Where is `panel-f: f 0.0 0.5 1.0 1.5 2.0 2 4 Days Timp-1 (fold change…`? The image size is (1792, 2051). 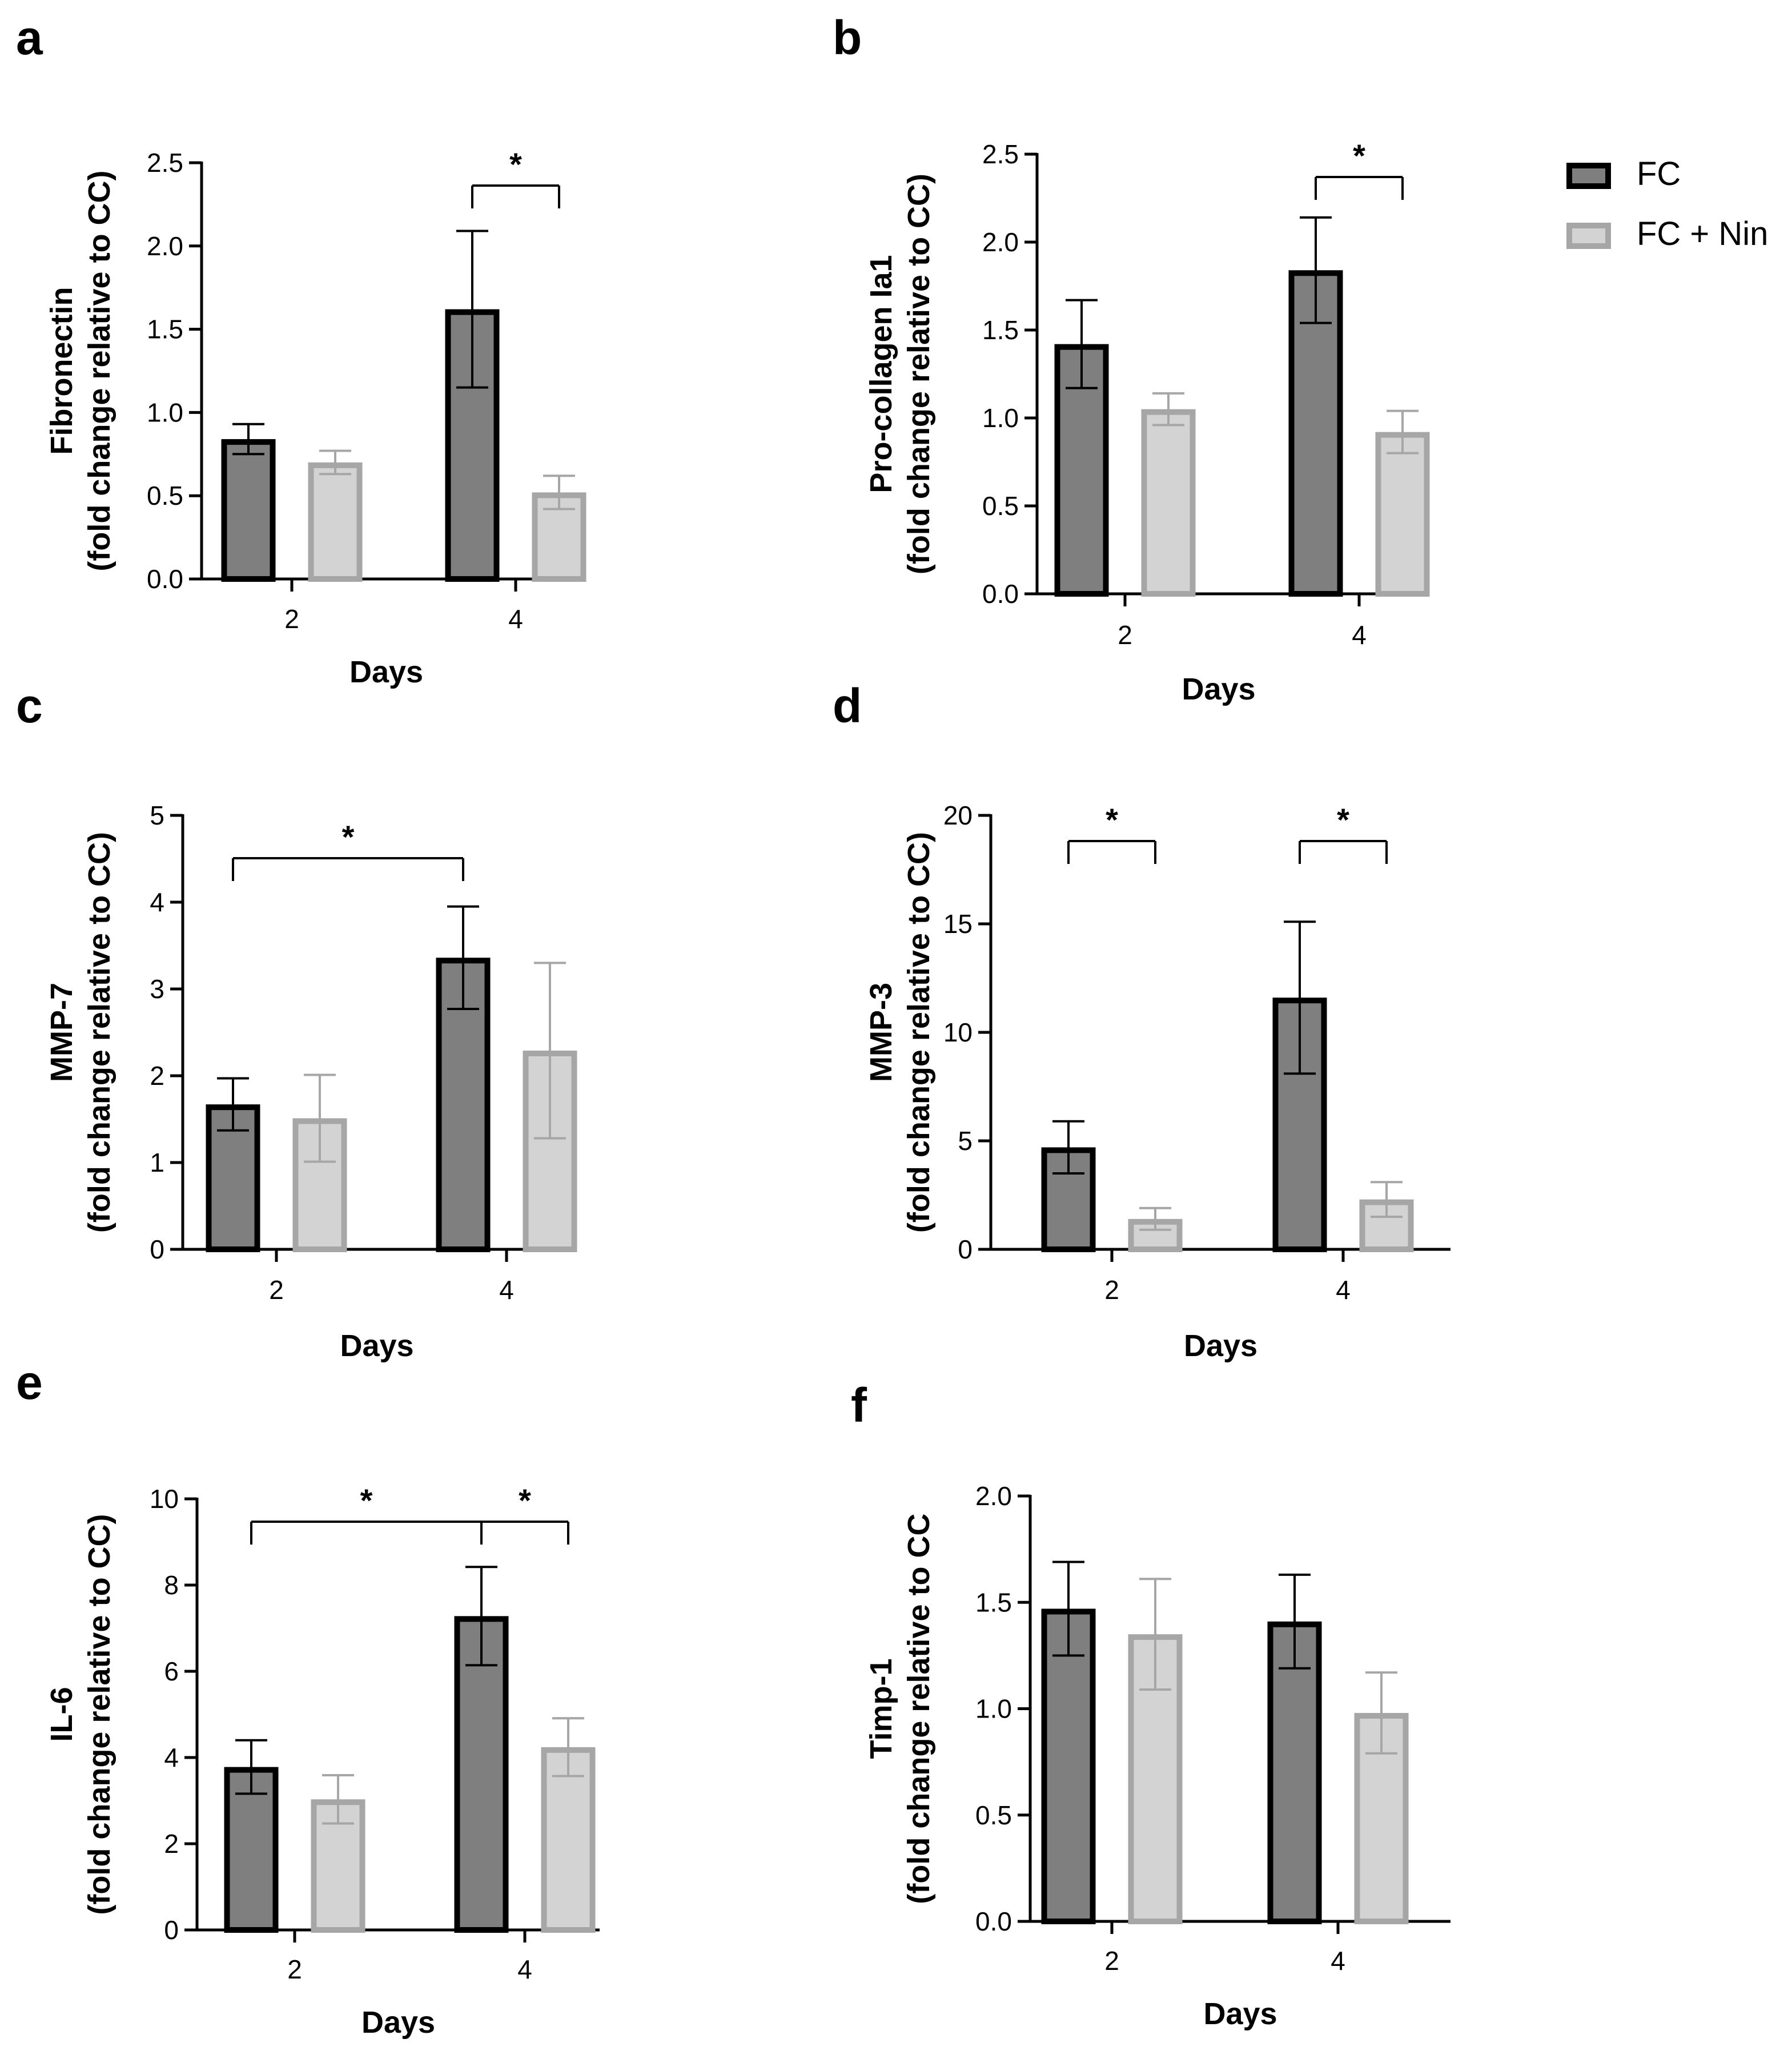
panel-f: f 0.0 0.5 1.0 1.5 2.0 2 4 Days Timp-1 (fold change… is located at coordinates (1151, 1704).